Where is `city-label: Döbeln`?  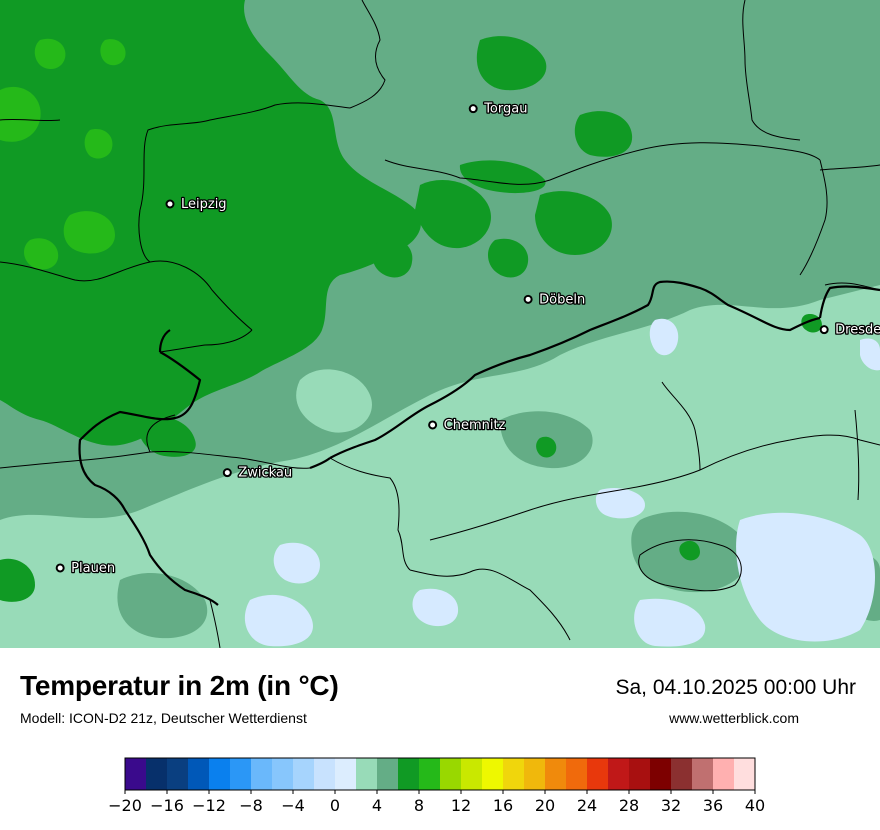
city-label: Döbeln is located at coordinates (562, 299).